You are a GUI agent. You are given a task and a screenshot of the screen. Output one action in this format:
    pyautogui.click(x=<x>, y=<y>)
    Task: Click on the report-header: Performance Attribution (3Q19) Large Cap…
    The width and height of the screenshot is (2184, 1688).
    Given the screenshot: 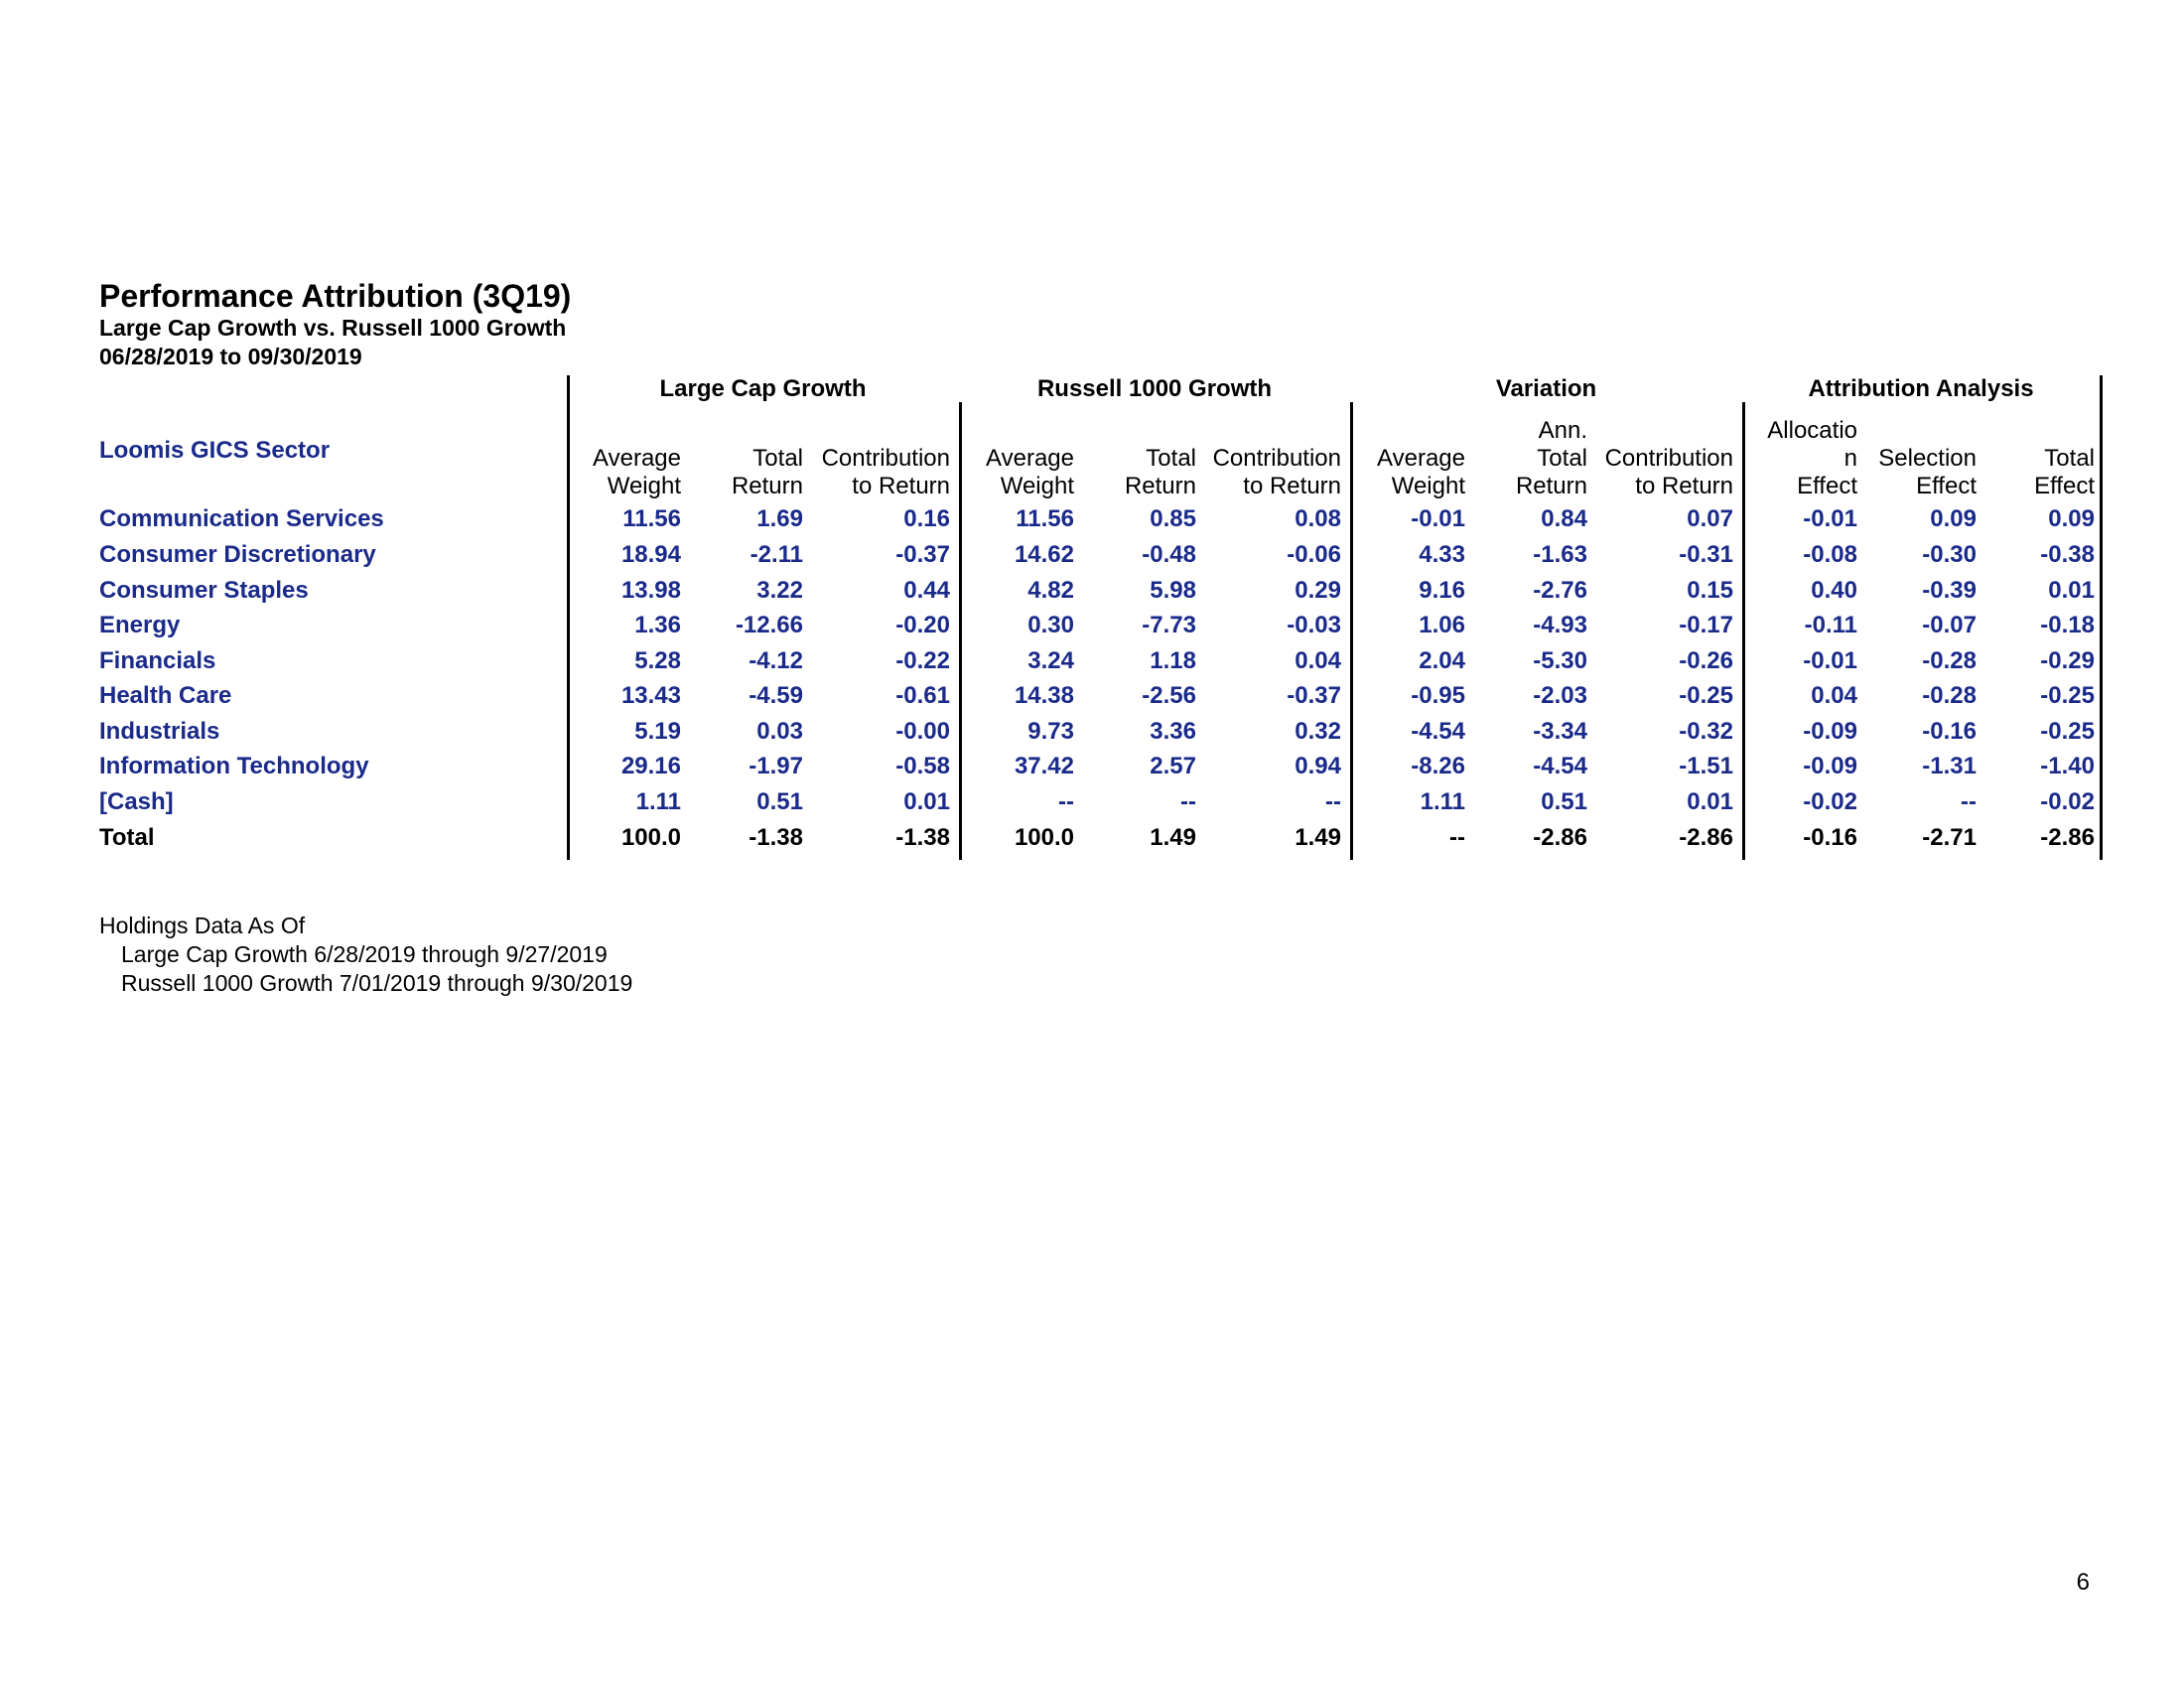 What is the action you would take?
    pyautogui.click(x=335, y=324)
    